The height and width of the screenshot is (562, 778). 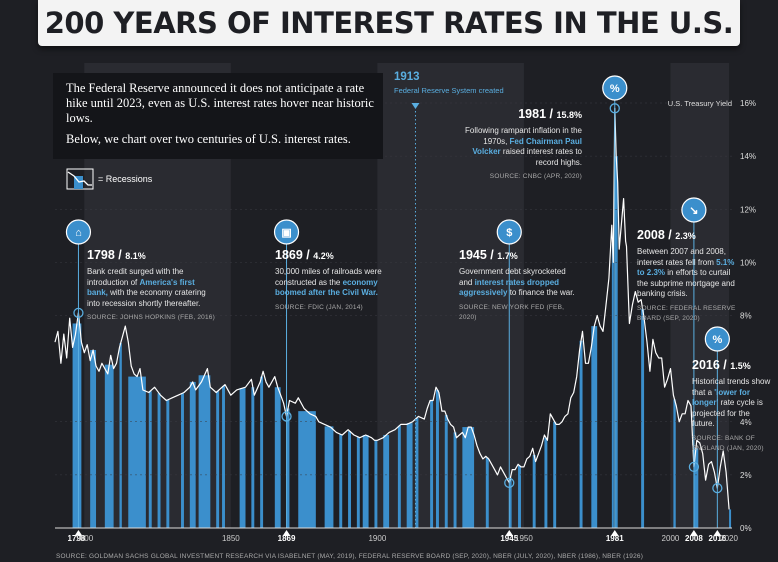 I want to click on annotation-1913-label: Federal Reserve System created, so click(x=449, y=90).